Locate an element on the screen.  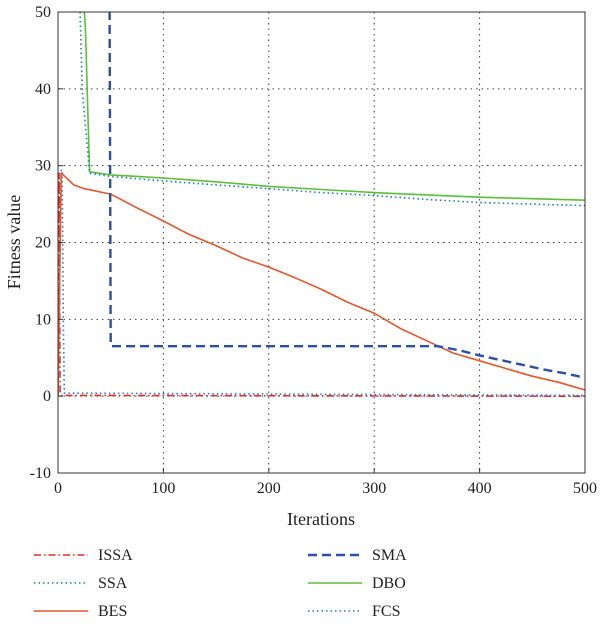
x-tick-label: 200 is located at coordinates (269, 488).